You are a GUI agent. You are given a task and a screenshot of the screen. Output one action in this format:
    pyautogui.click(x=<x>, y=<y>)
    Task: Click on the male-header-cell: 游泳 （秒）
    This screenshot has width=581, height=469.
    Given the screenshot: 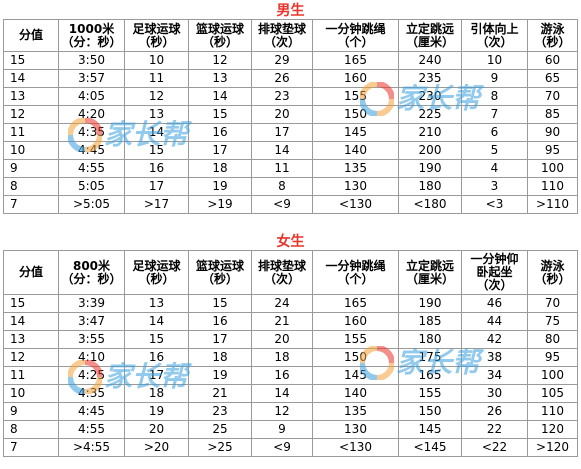 What is the action you would take?
    pyautogui.click(x=552, y=35)
    